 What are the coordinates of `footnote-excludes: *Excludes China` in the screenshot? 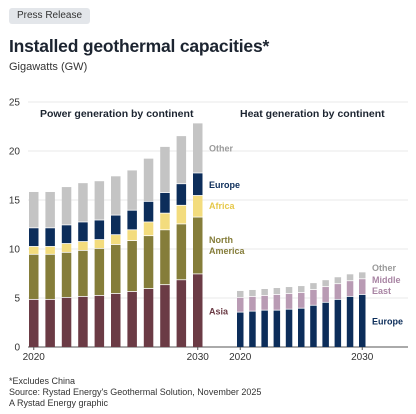 It's located at (42, 381).